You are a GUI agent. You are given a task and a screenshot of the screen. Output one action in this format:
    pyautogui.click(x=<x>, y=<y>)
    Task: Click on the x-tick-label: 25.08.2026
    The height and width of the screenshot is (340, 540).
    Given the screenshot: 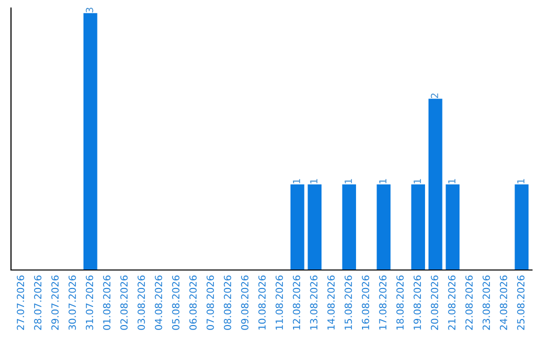 What is the action you would take?
    pyautogui.click(x=520, y=302)
    